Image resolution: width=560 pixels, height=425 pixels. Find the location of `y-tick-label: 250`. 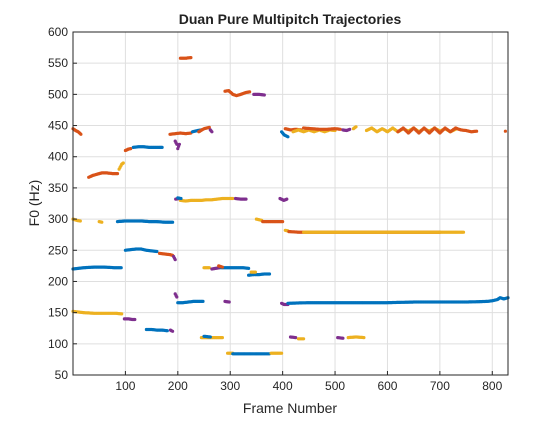

y-tick-label: 250 is located at coordinates (58, 250).